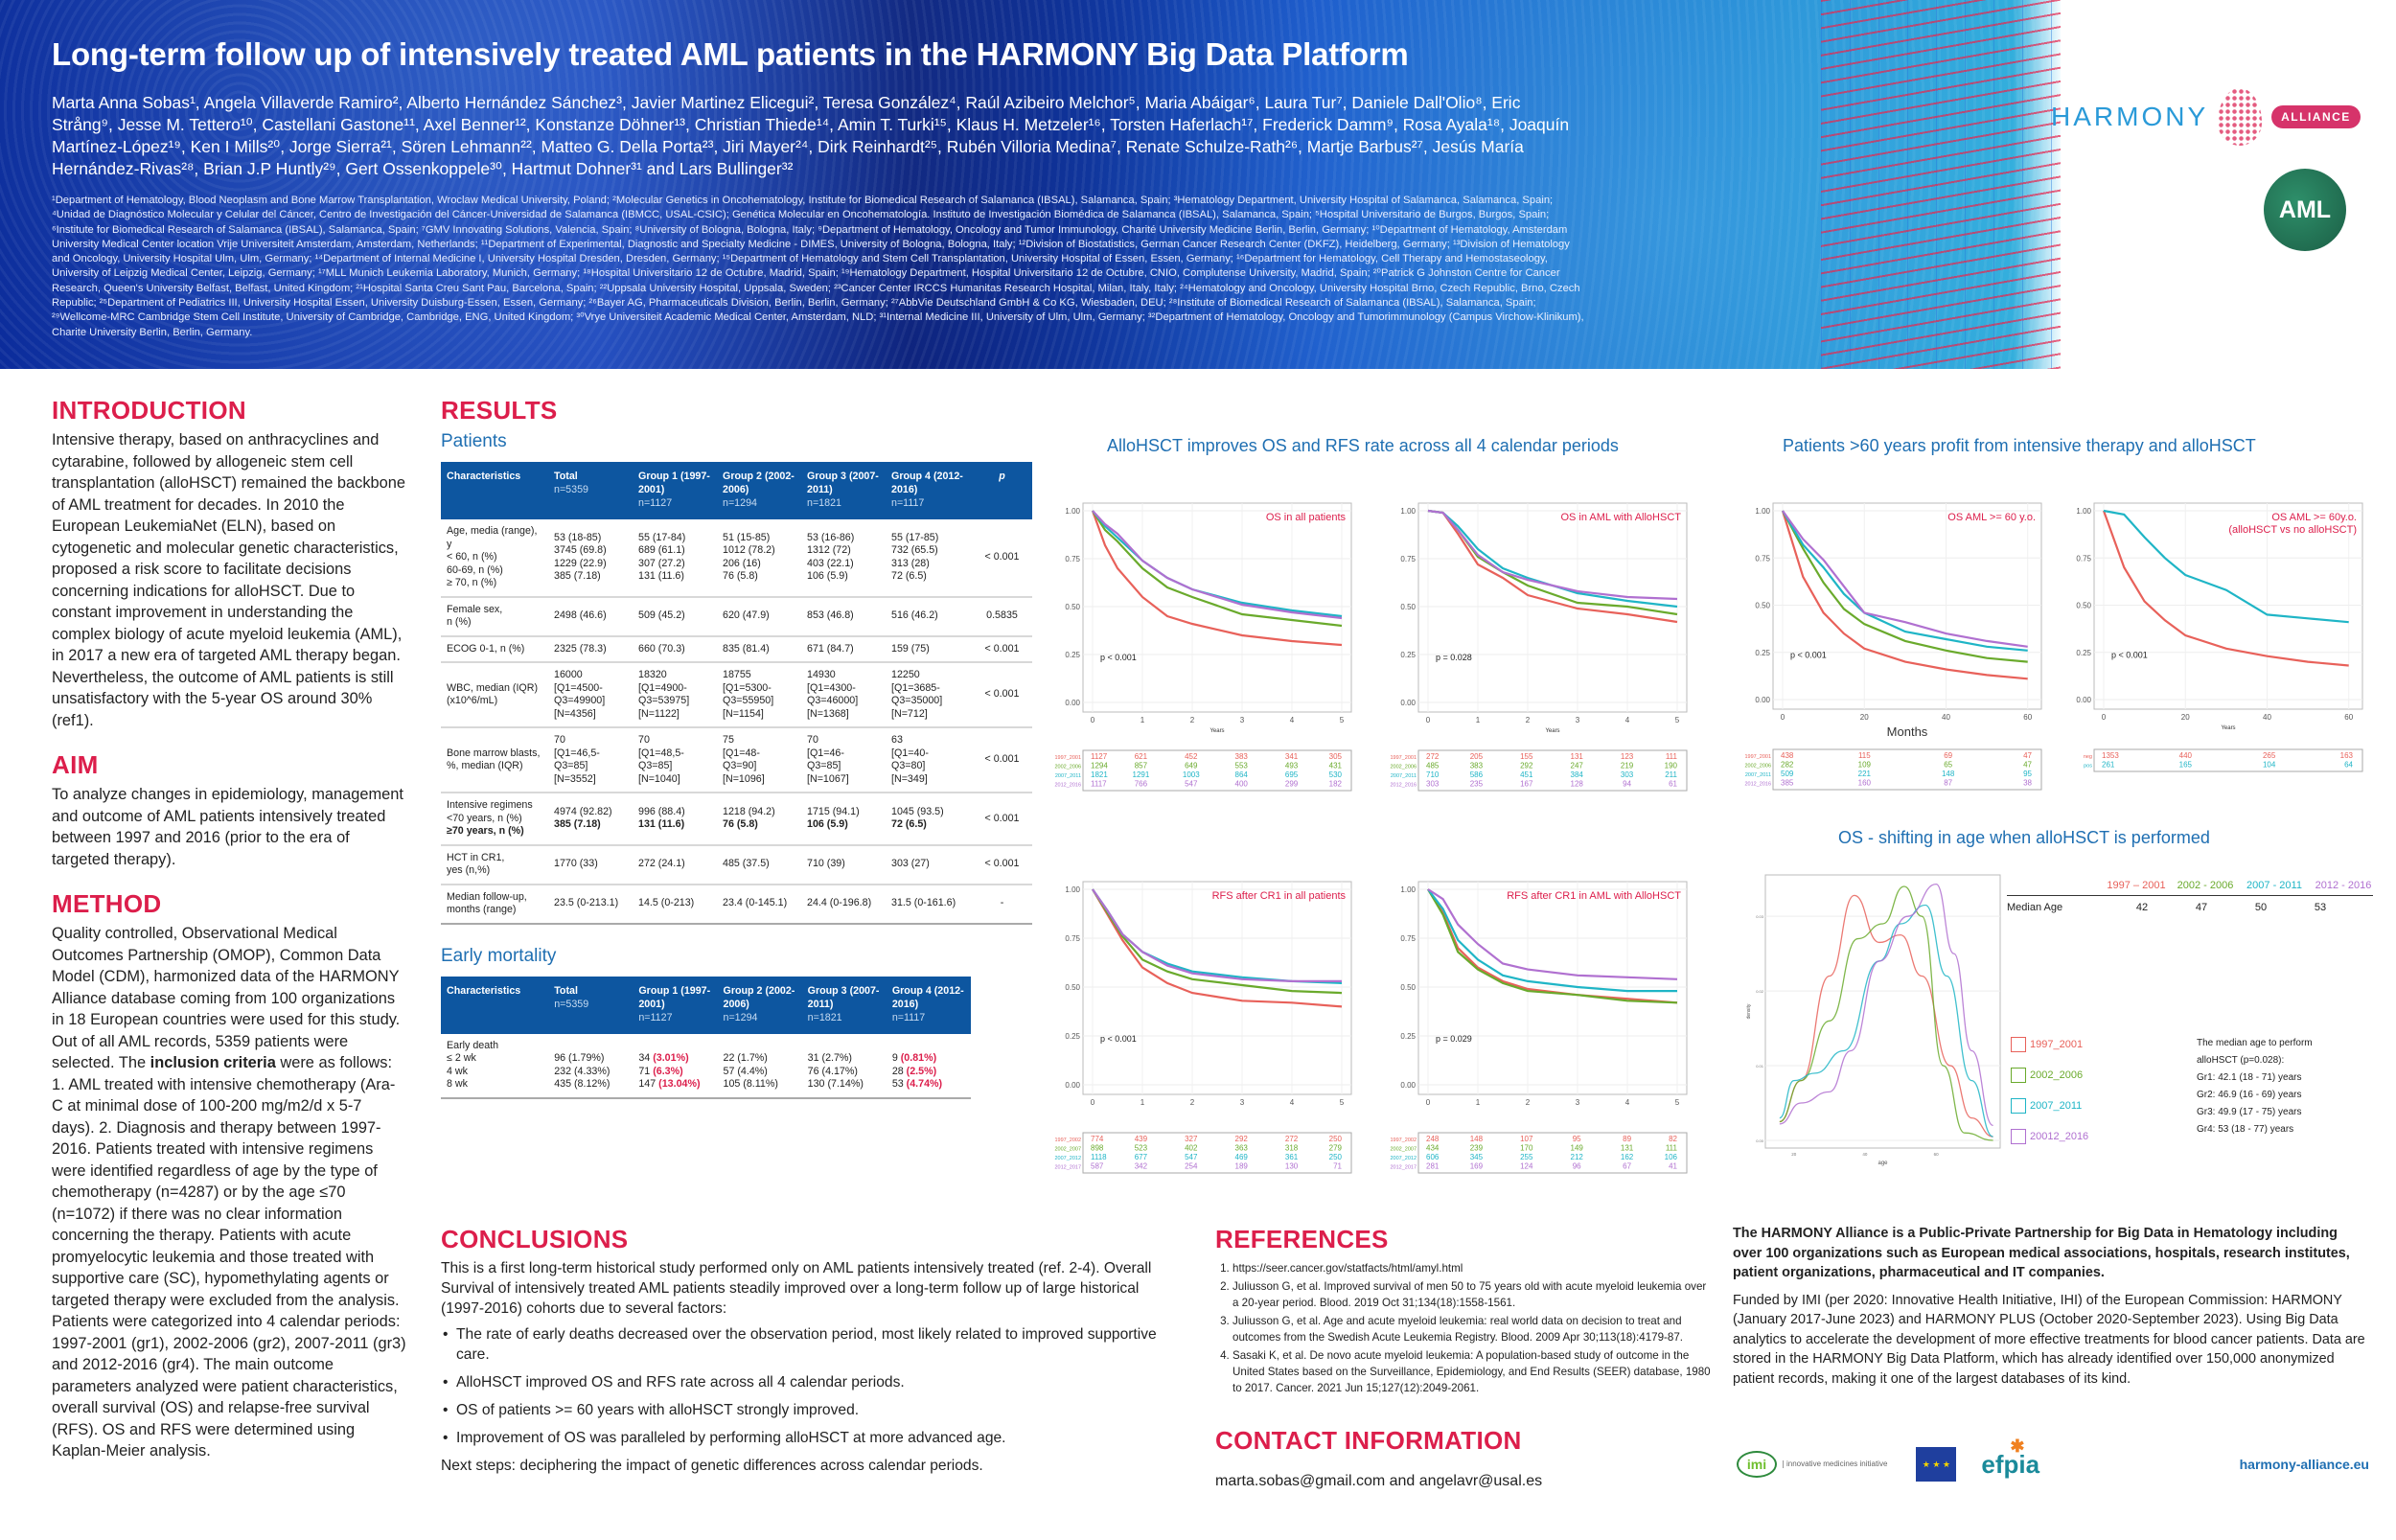 The width and height of the screenshot is (2396, 1540). Describe the element at coordinates (1118, 1039) in the screenshot. I see `p-value: p < 0.001` at that location.